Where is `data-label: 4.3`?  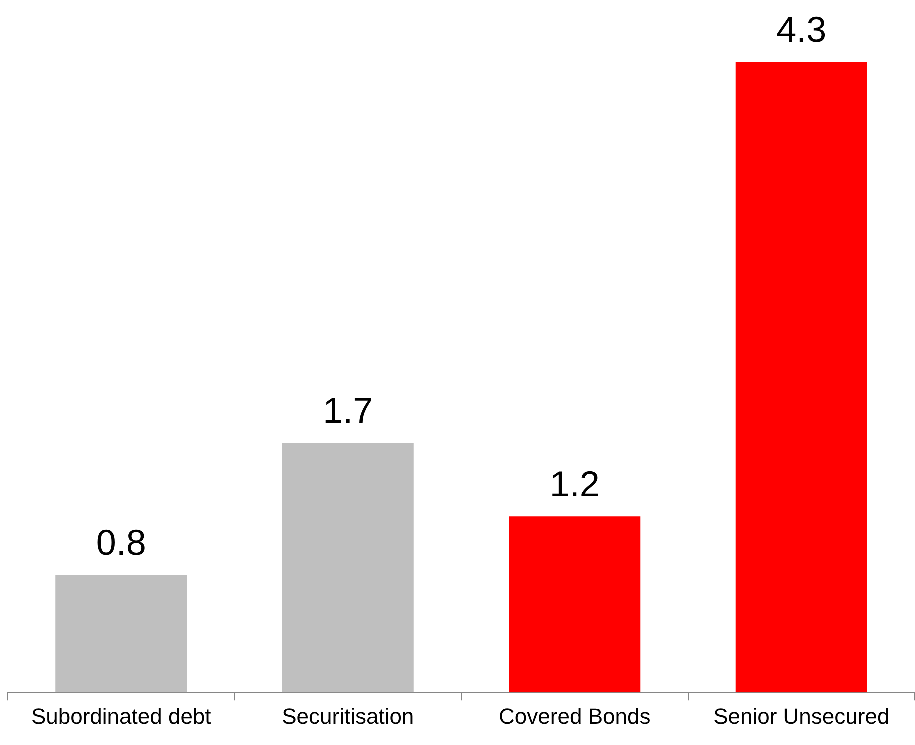
data-label: 4.3 is located at coordinates (801, 29).